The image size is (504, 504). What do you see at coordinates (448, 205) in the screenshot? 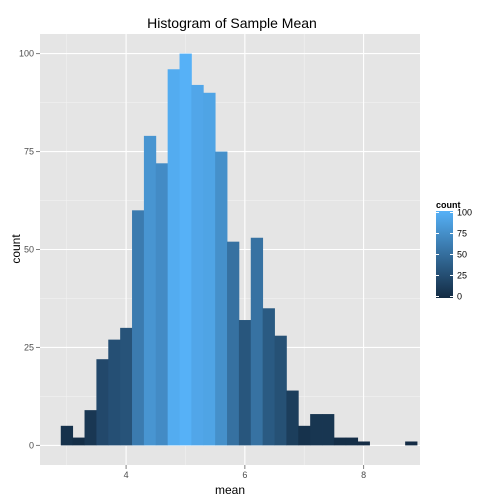
I see `legend-title: count` at bounding box center [448, 205].